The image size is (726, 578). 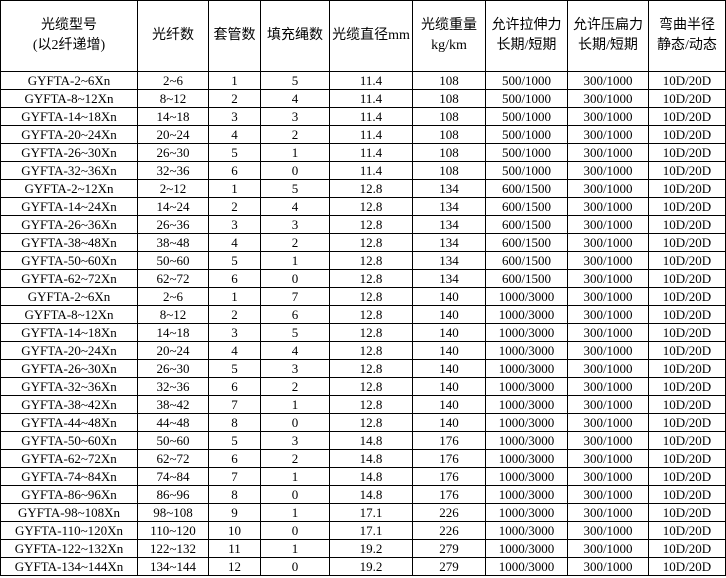 I want to click on table-cell: GYFTA-14~24Xn, so click(x=69, y=206).